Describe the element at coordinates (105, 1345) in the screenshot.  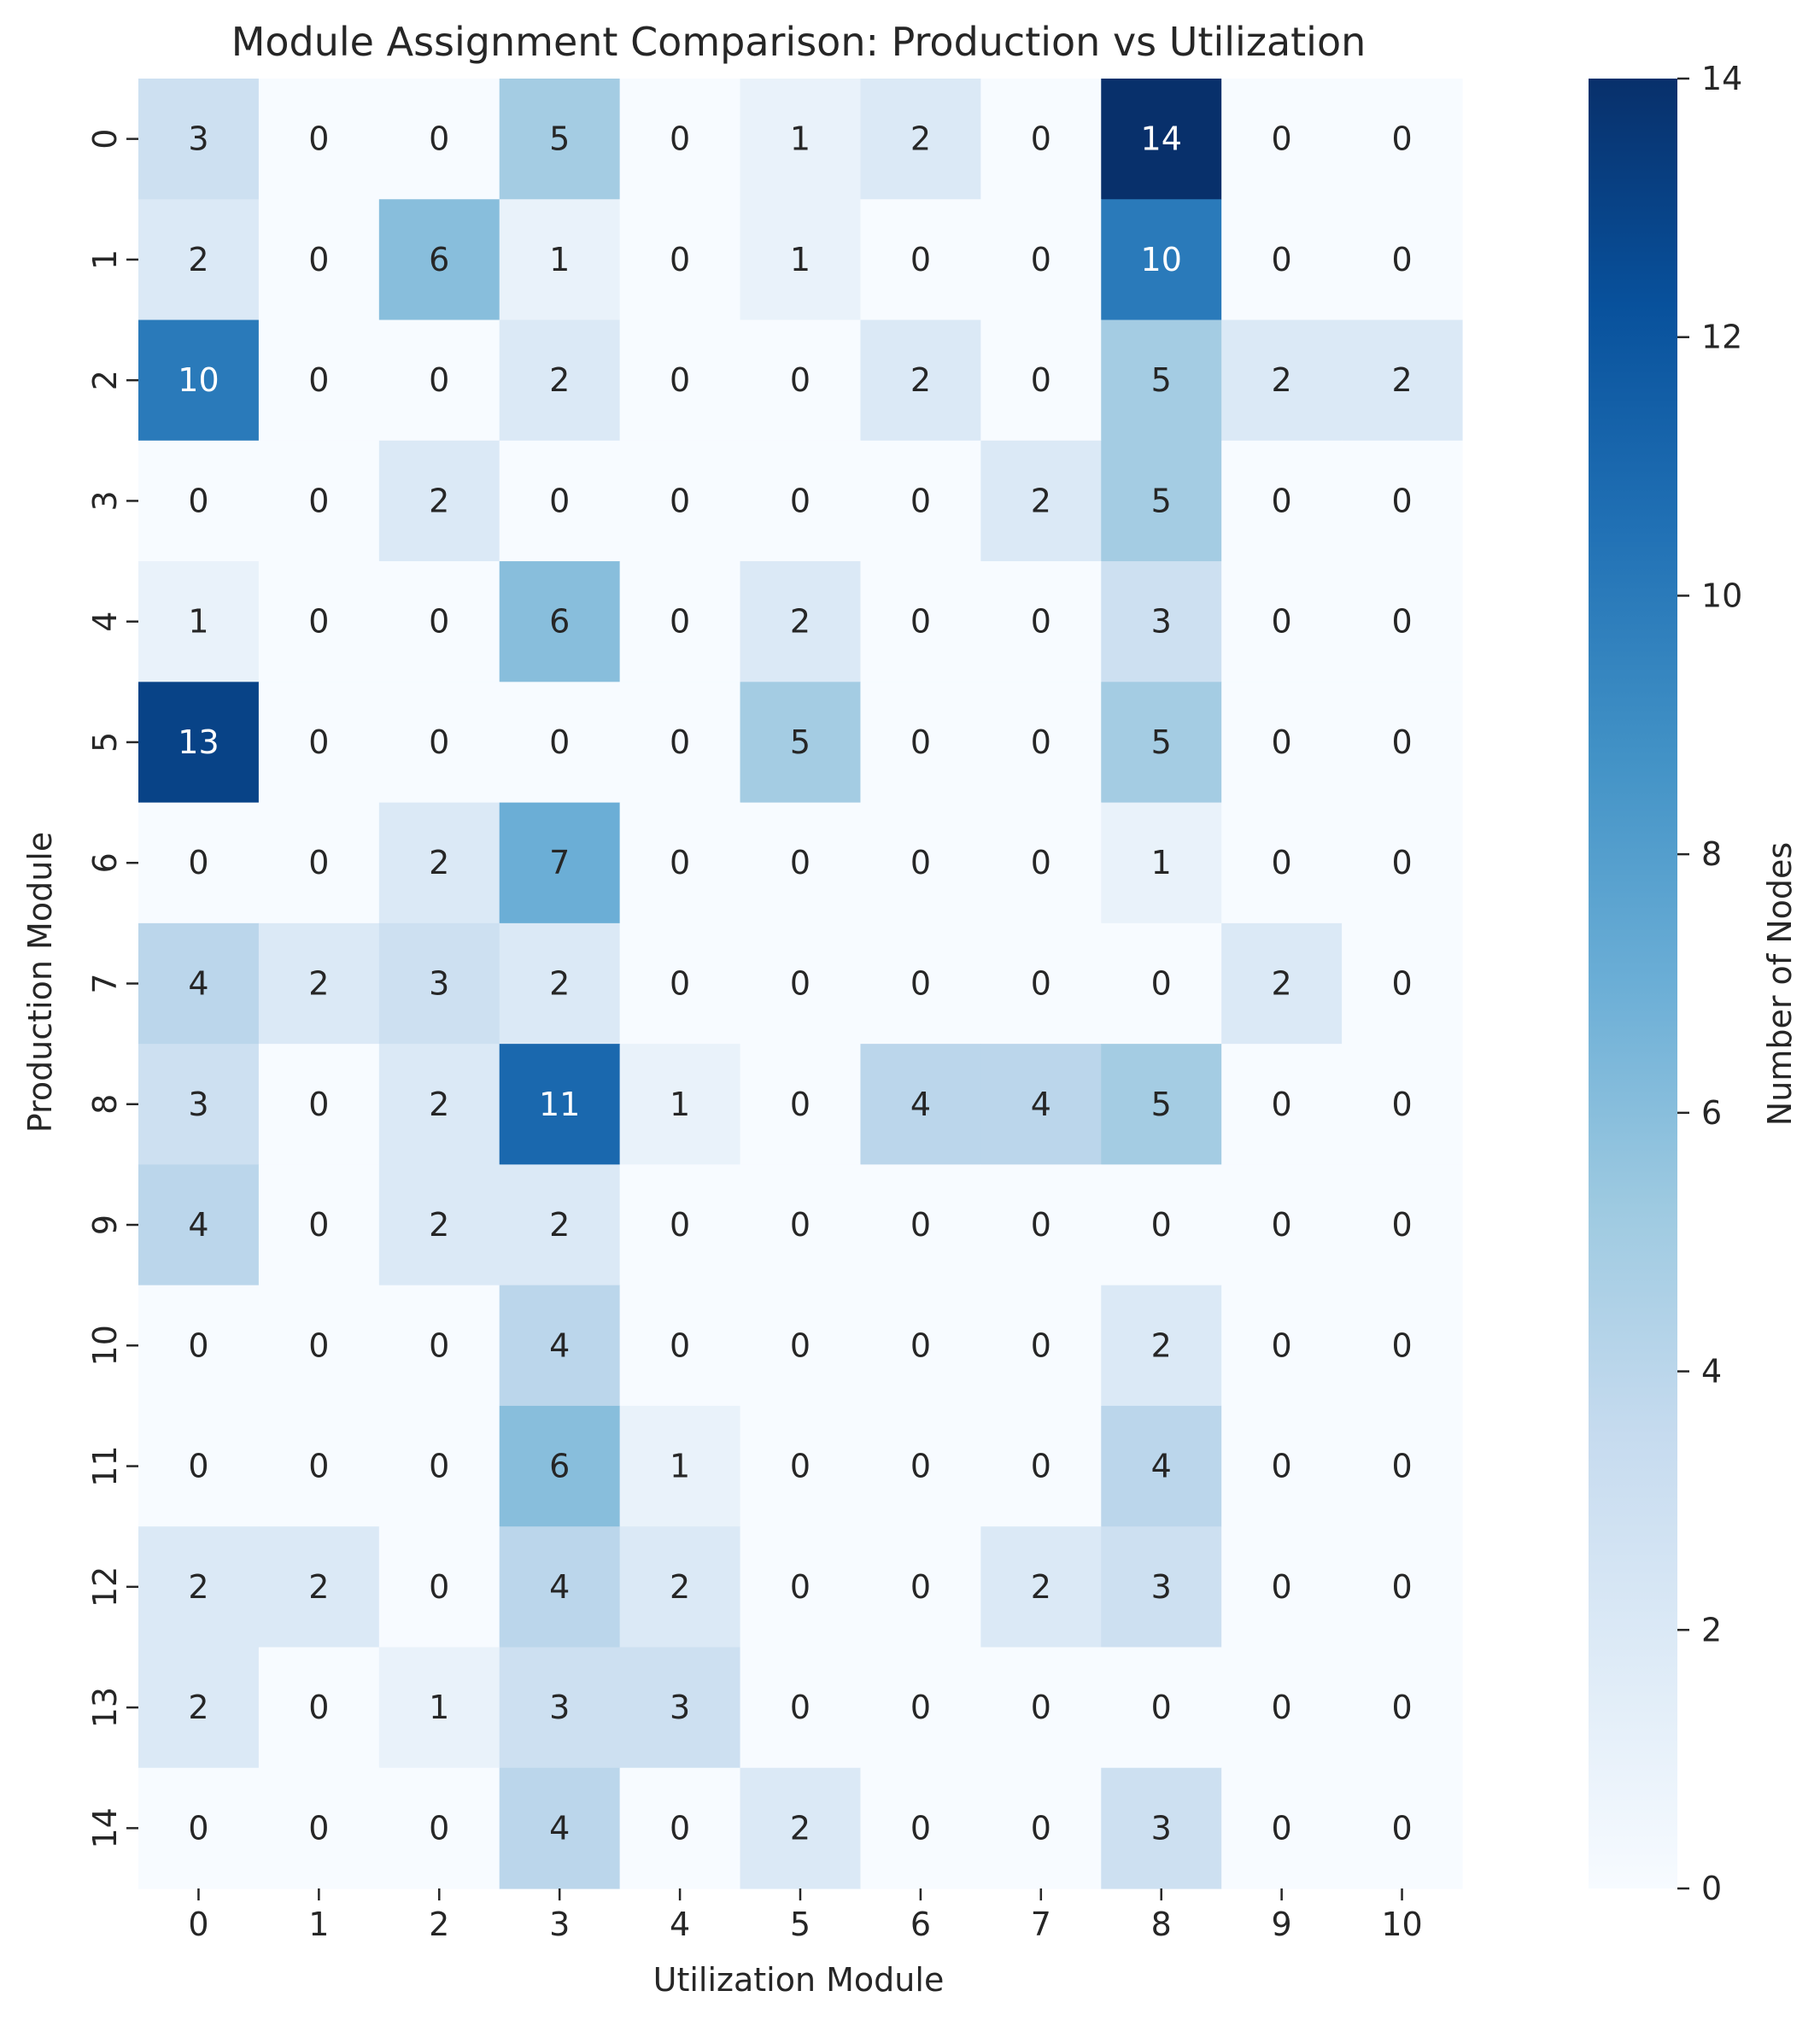
I see `y-tick-label: 10` at that location.